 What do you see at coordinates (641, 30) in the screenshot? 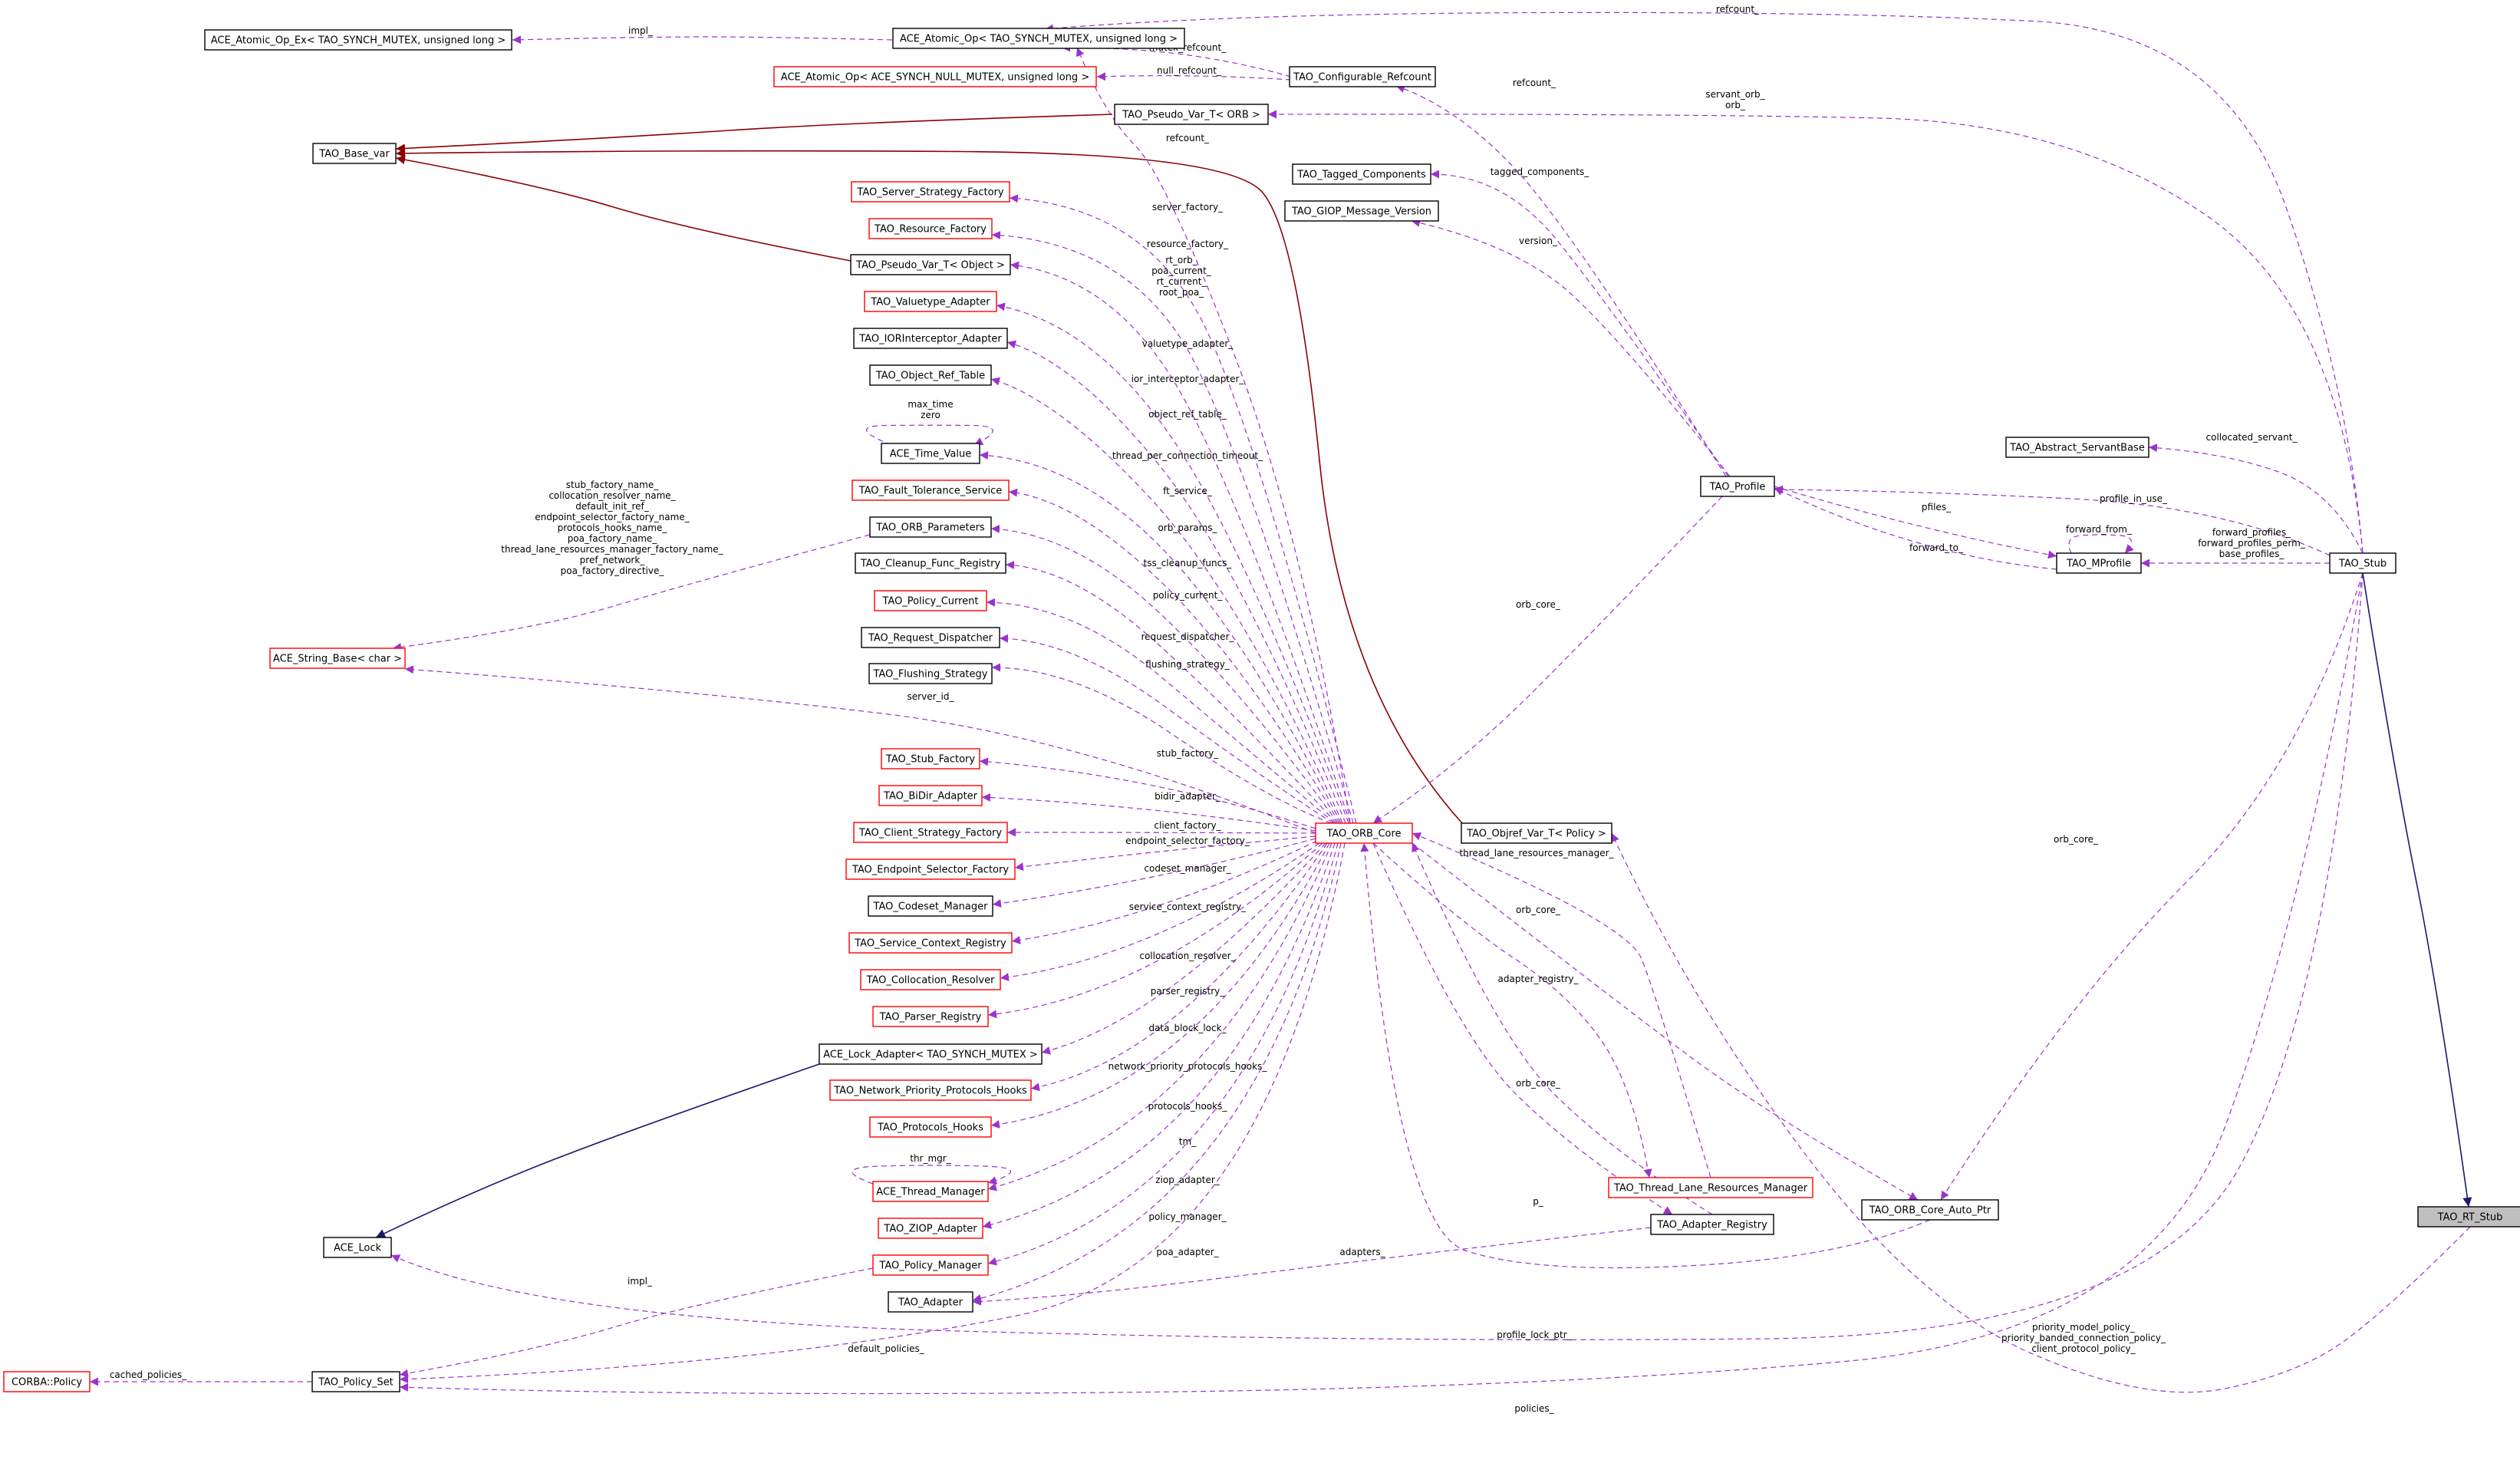
I see `edge-label: impl_` at bounding box center [641, 30].